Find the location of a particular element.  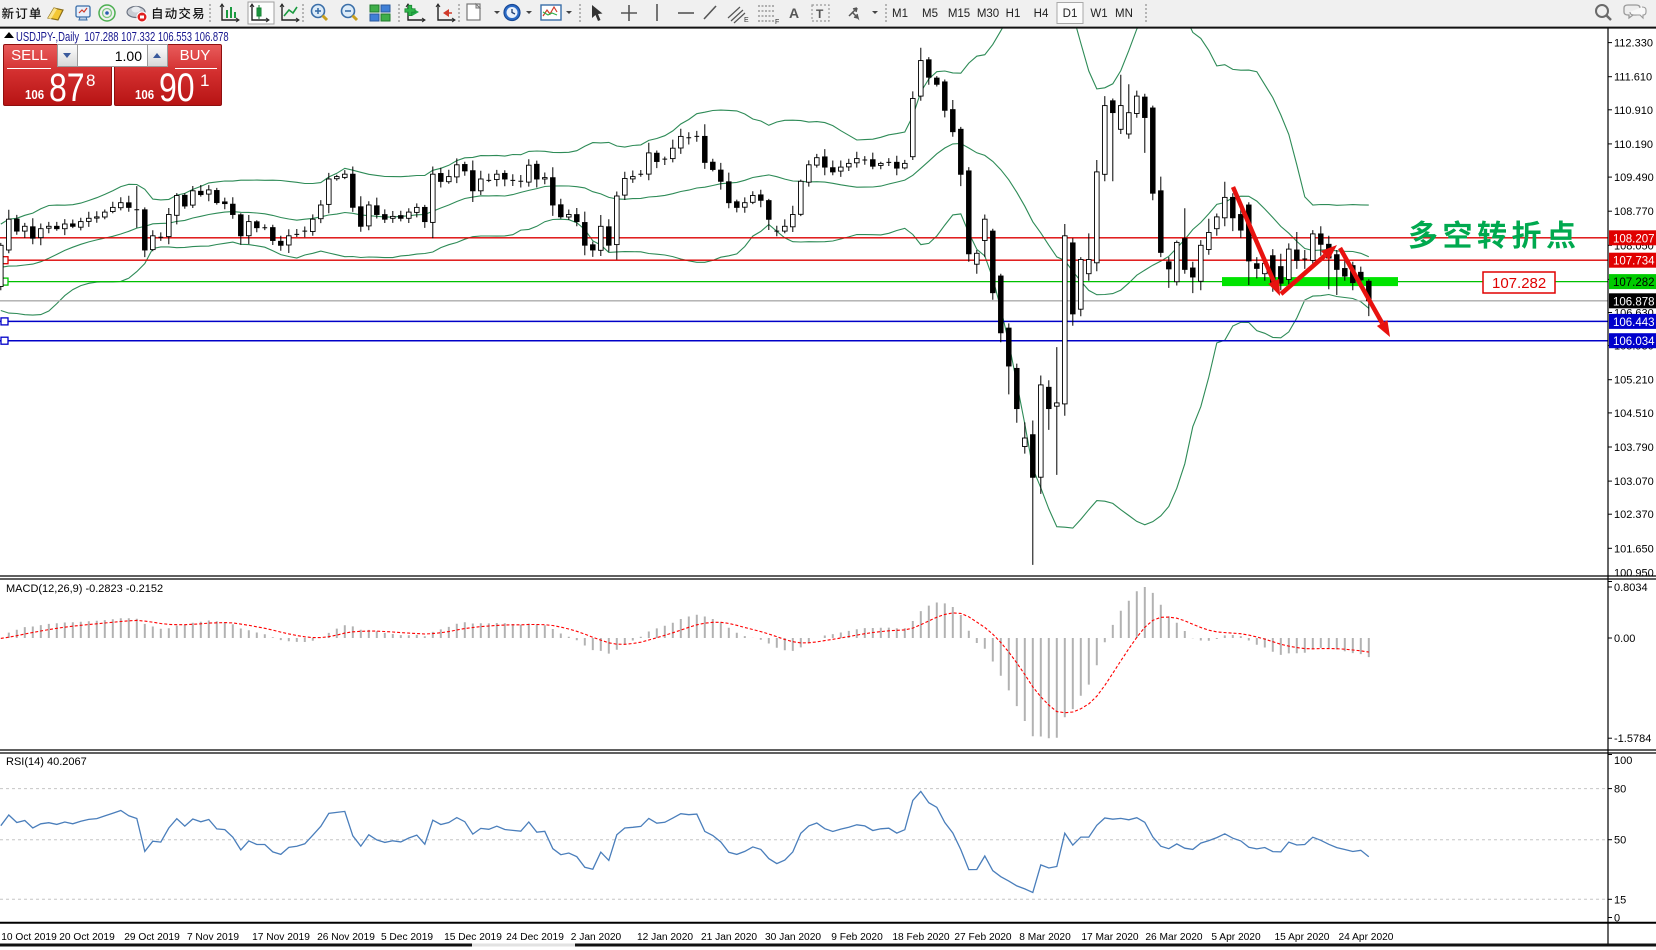

svg-text: MN is located at coordinates (1124, 14).